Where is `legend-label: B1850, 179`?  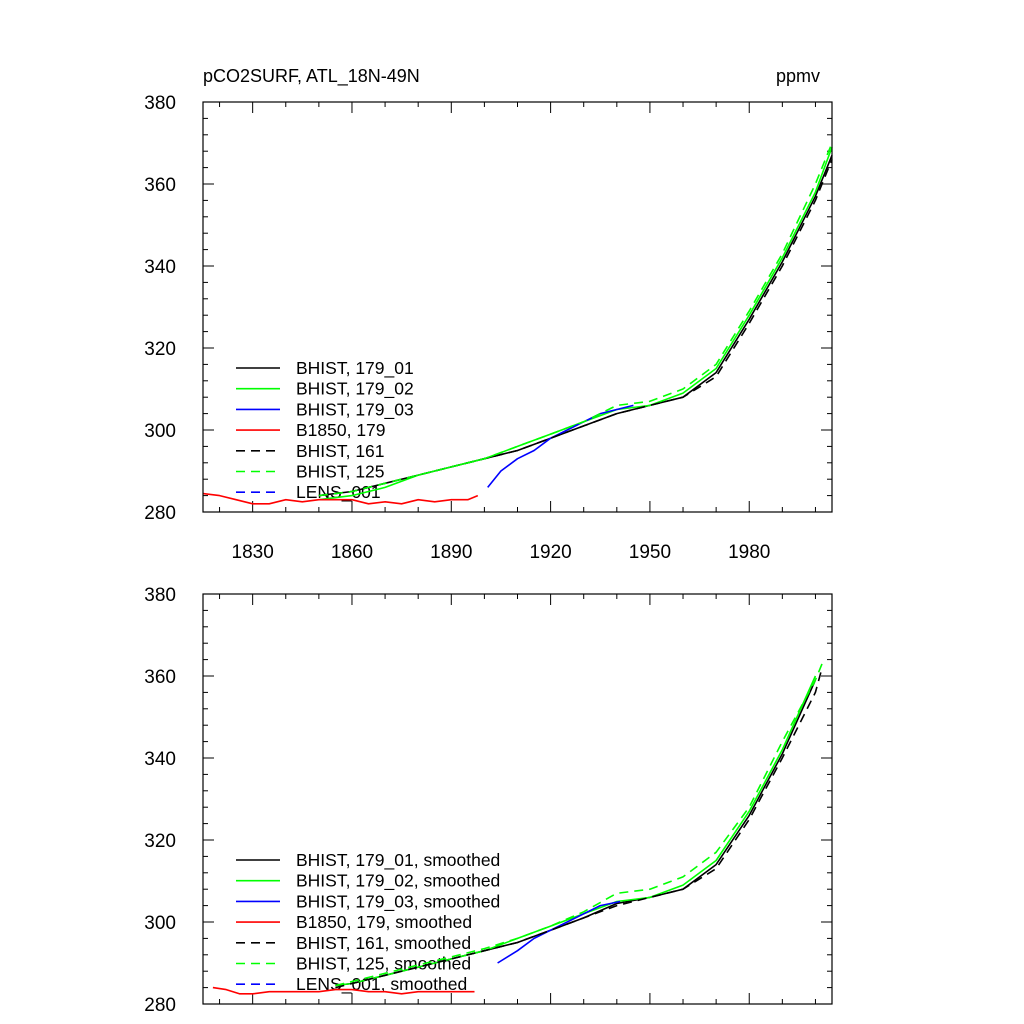 legend-label: B1850, 179 is located at coordinates (341, 430).